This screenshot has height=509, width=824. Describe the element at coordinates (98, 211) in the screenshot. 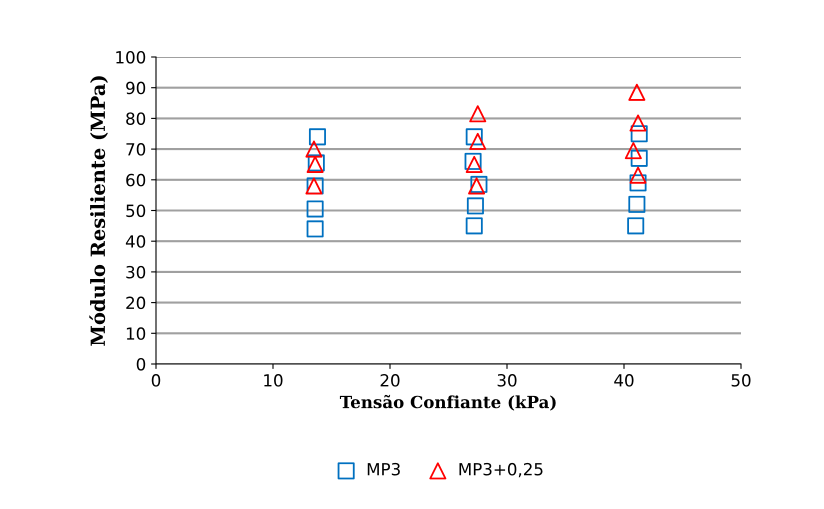

I see `y-axis-title: Módulo Resiliente (MPa)` at that location.